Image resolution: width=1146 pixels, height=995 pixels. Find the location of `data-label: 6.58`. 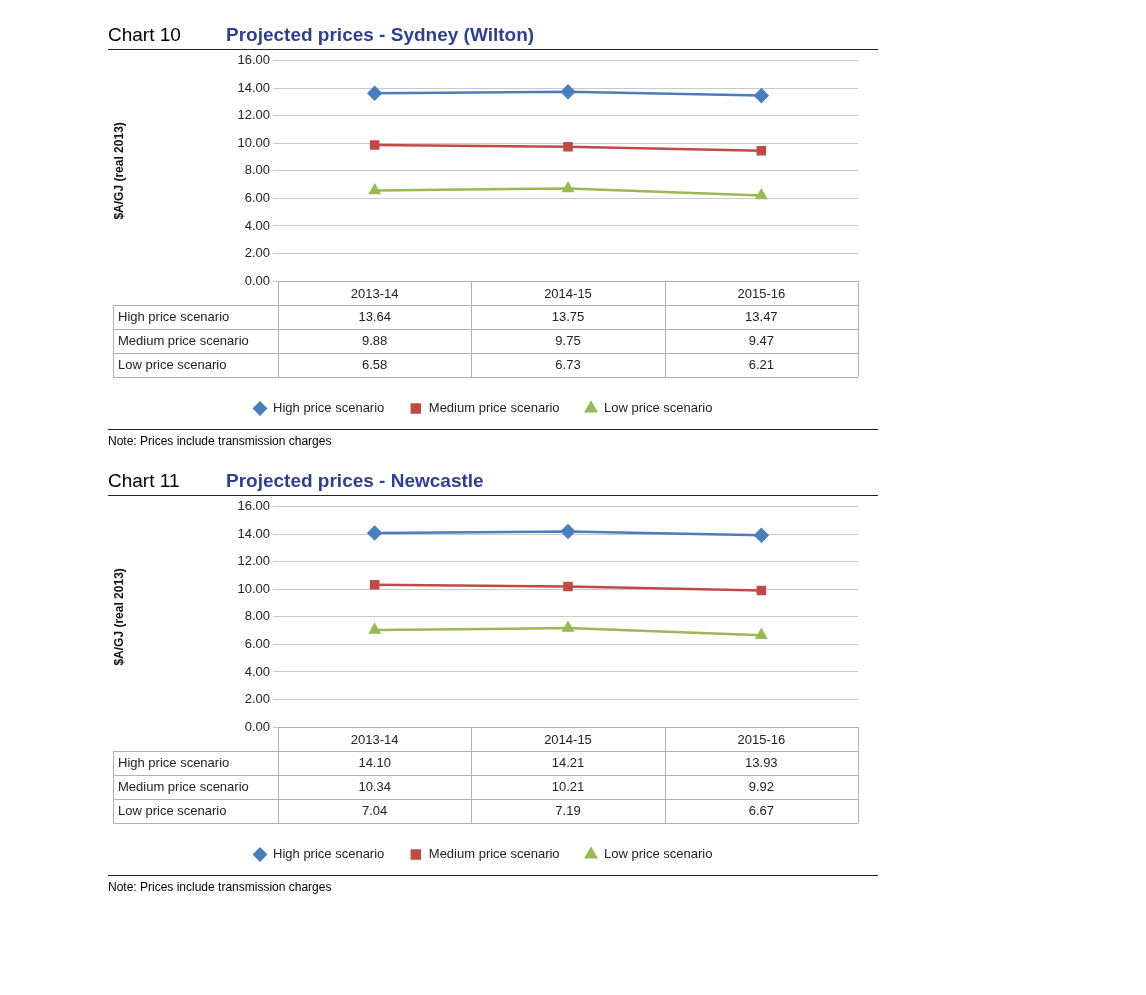

data-label: 6.58 is located at coordinates (375, 364).